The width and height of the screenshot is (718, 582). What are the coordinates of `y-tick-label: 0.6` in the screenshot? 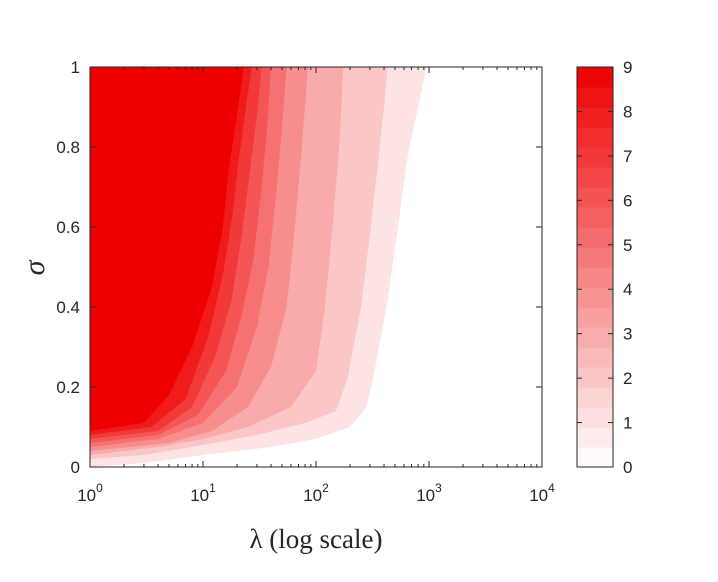 It's located at (68, 227).